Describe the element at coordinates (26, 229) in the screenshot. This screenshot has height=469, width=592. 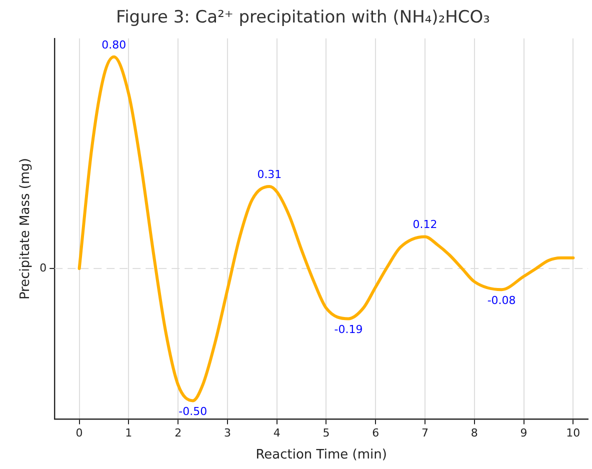
I see `y-axis-title: Precipitate Mass (mg)` at that location.